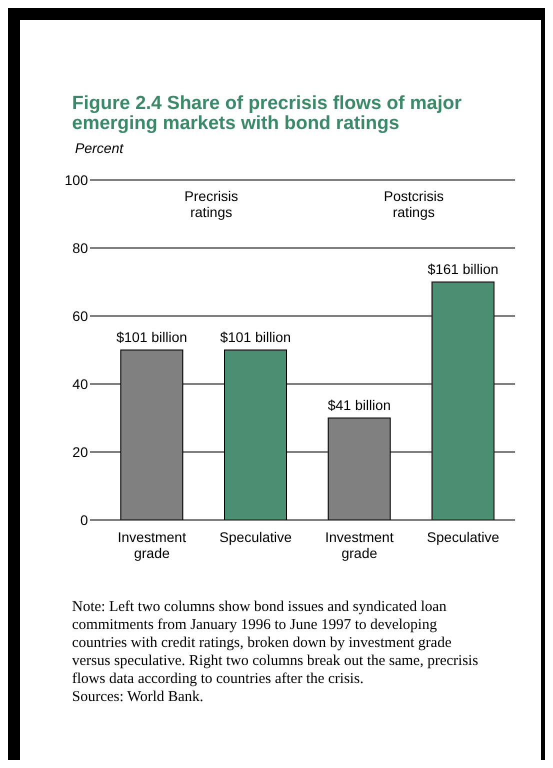 The height and width of the screenshot is (768, 553). What do you see at coordinates (80, 316) in the screenshot?
I see `y-tick-label: 60` at bounding box center [80, 316].